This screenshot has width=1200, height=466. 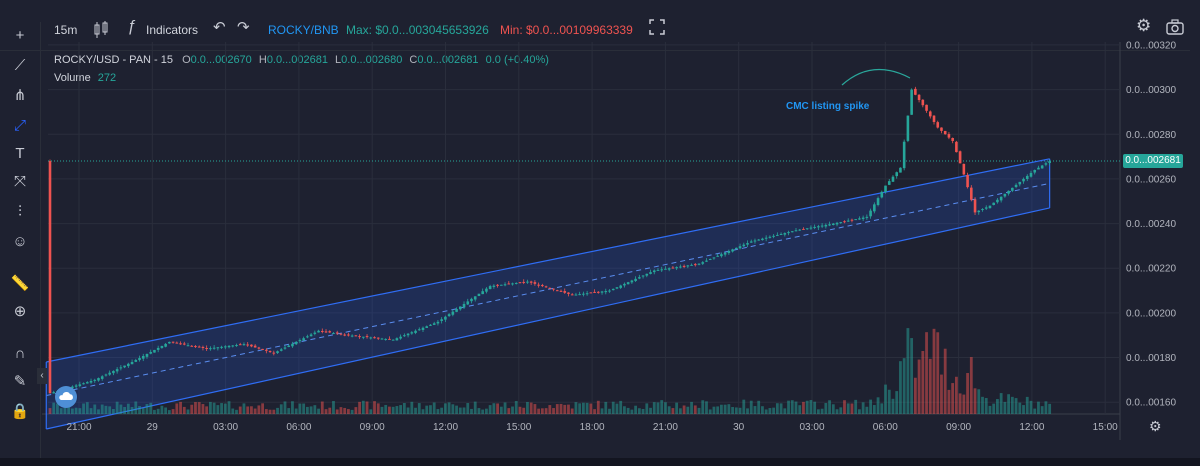 I want to click on undo-icon: ↶, so click(x=219, y=27).